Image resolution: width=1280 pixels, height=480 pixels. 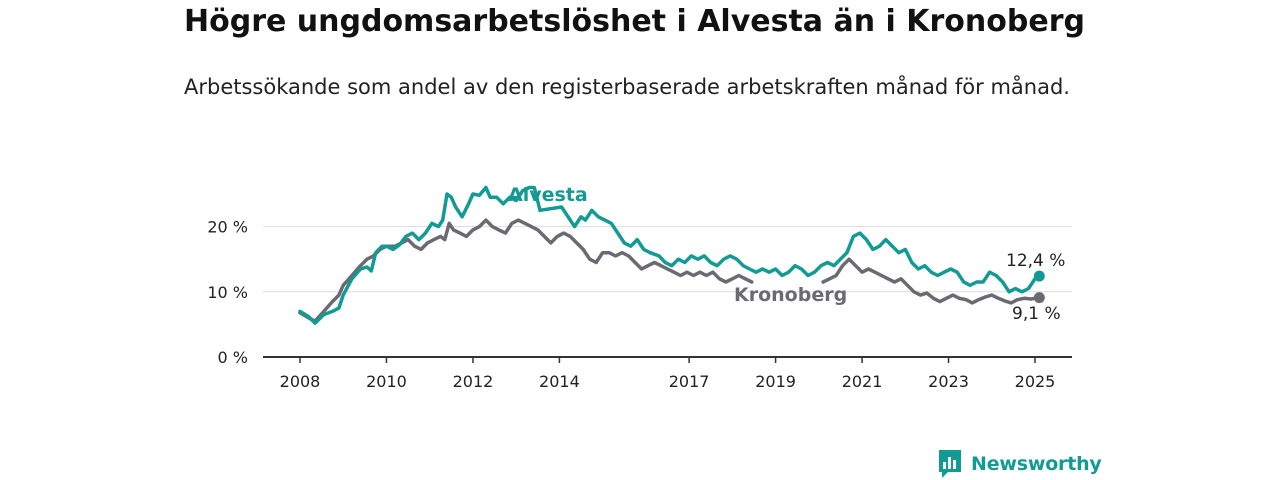 What do you see at coordinates (1039, 276) in the screenshot?
I see `end-point-alvesta` at bounding box center [1039, 276].